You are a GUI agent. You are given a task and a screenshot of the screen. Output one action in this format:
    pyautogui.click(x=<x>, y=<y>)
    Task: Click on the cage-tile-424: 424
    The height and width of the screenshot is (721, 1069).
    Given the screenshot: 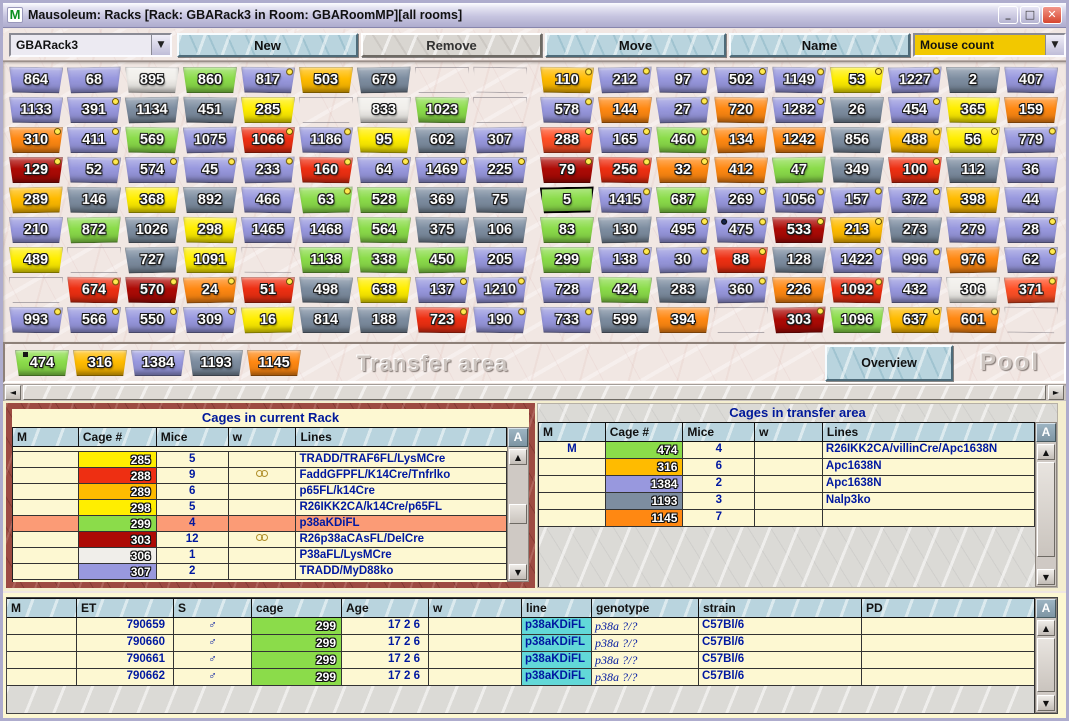 What is the action you would take?
    pyautogui.click(x=625, y=290)
    